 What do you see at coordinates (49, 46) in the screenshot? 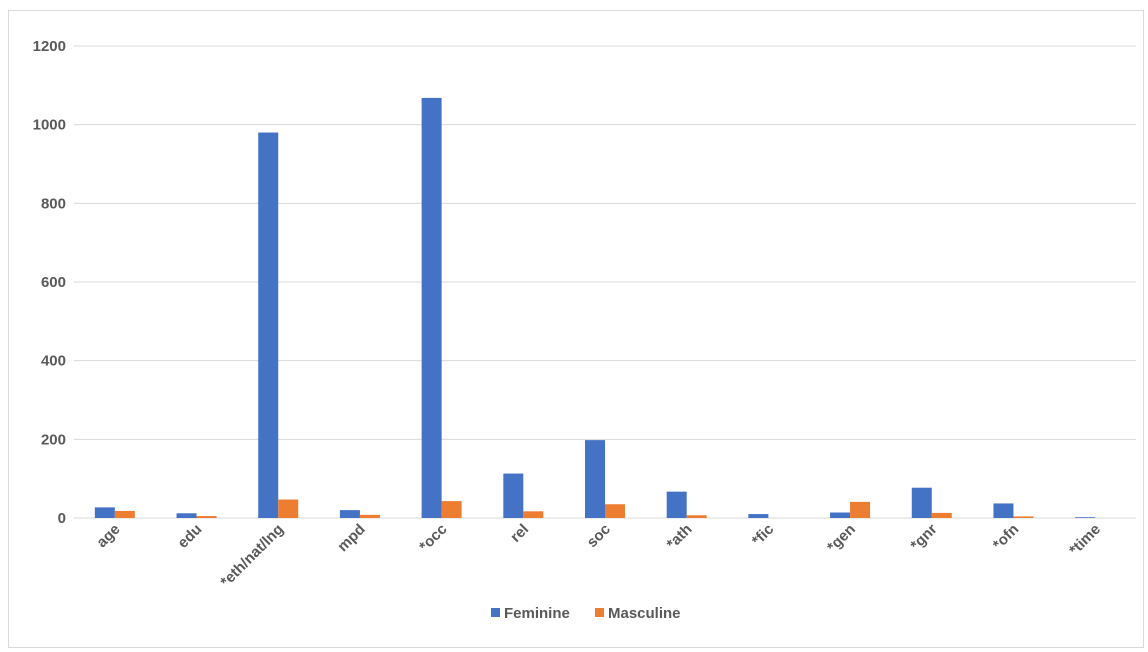
I see `y-tick-label: 1200` at bounding box center [49, 46].